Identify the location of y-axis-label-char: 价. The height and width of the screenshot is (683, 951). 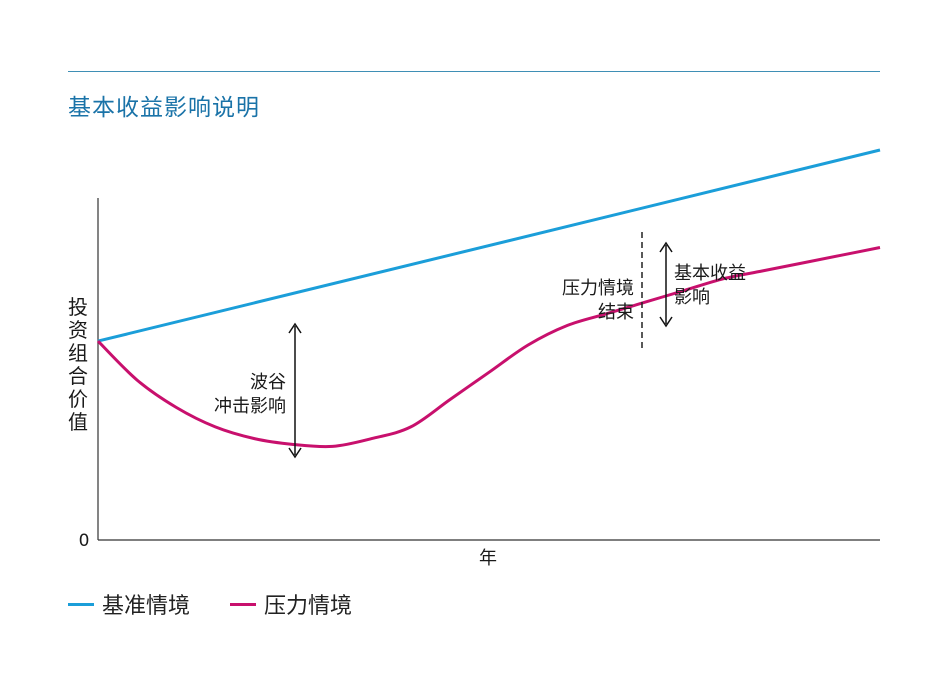
(78, 399).